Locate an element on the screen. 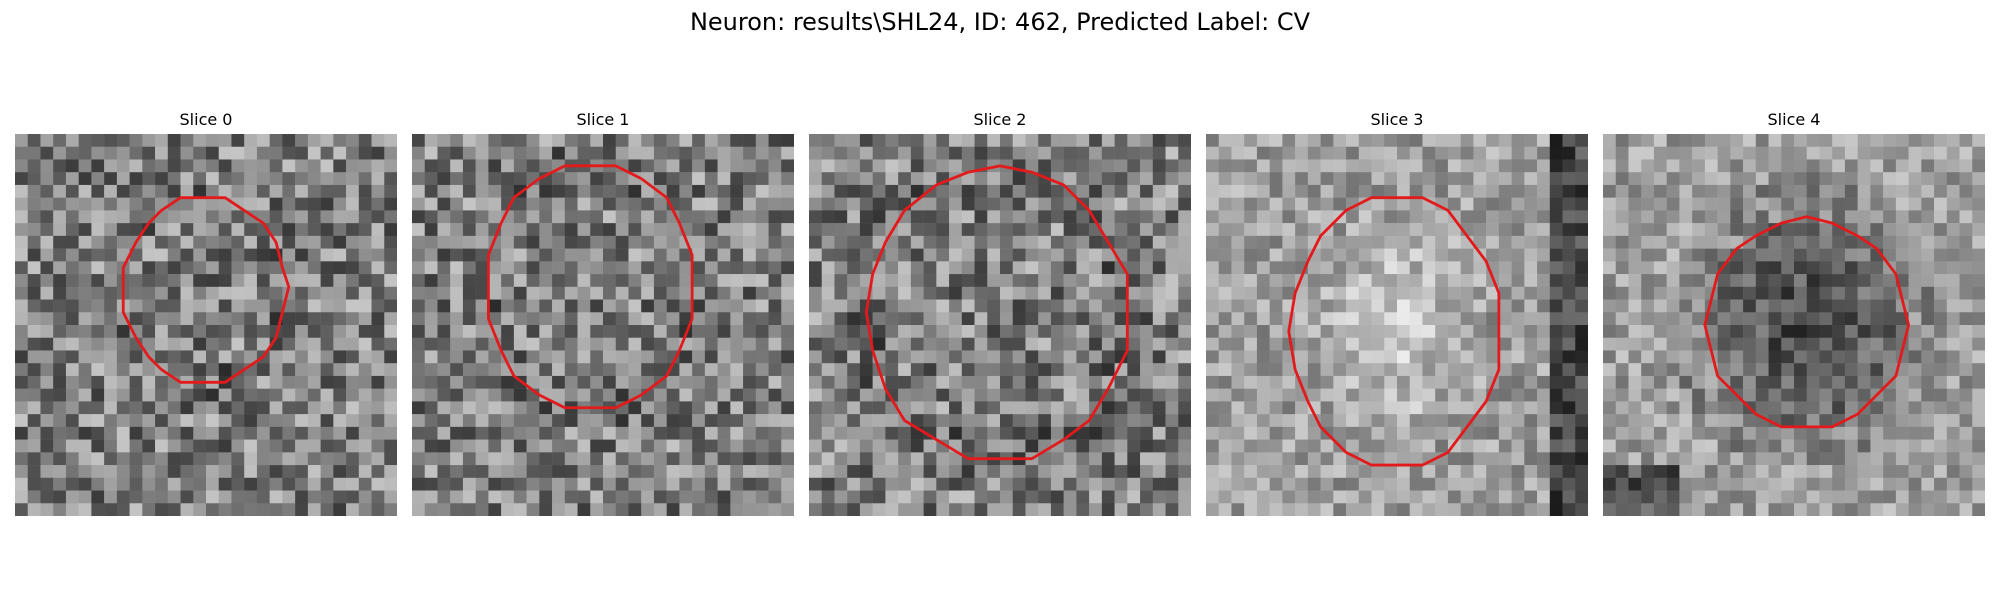 Image resolution: width=2000 pixels, height=600 pixels. slice-title-0: Slice 0 is located at coordinates (206, 119).